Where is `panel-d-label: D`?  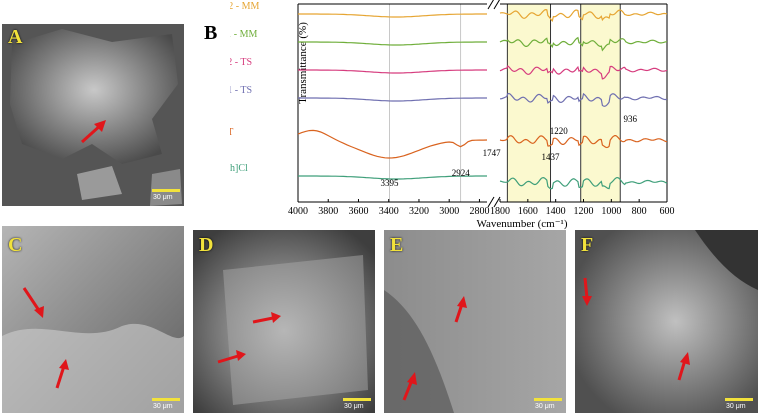 panel-d-label: D is located at coordinates (206, 245).